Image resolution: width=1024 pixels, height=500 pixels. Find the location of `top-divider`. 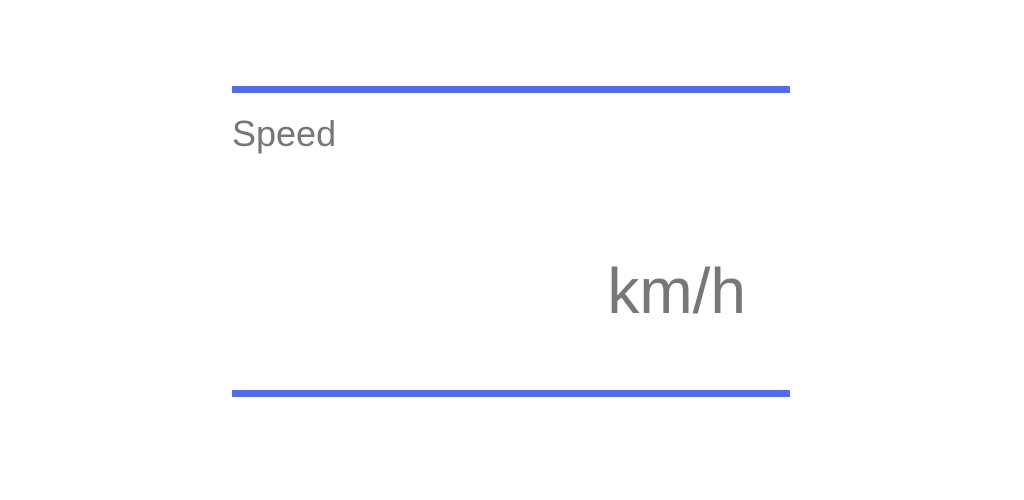

top-divider is located at coordinates (511, 89).